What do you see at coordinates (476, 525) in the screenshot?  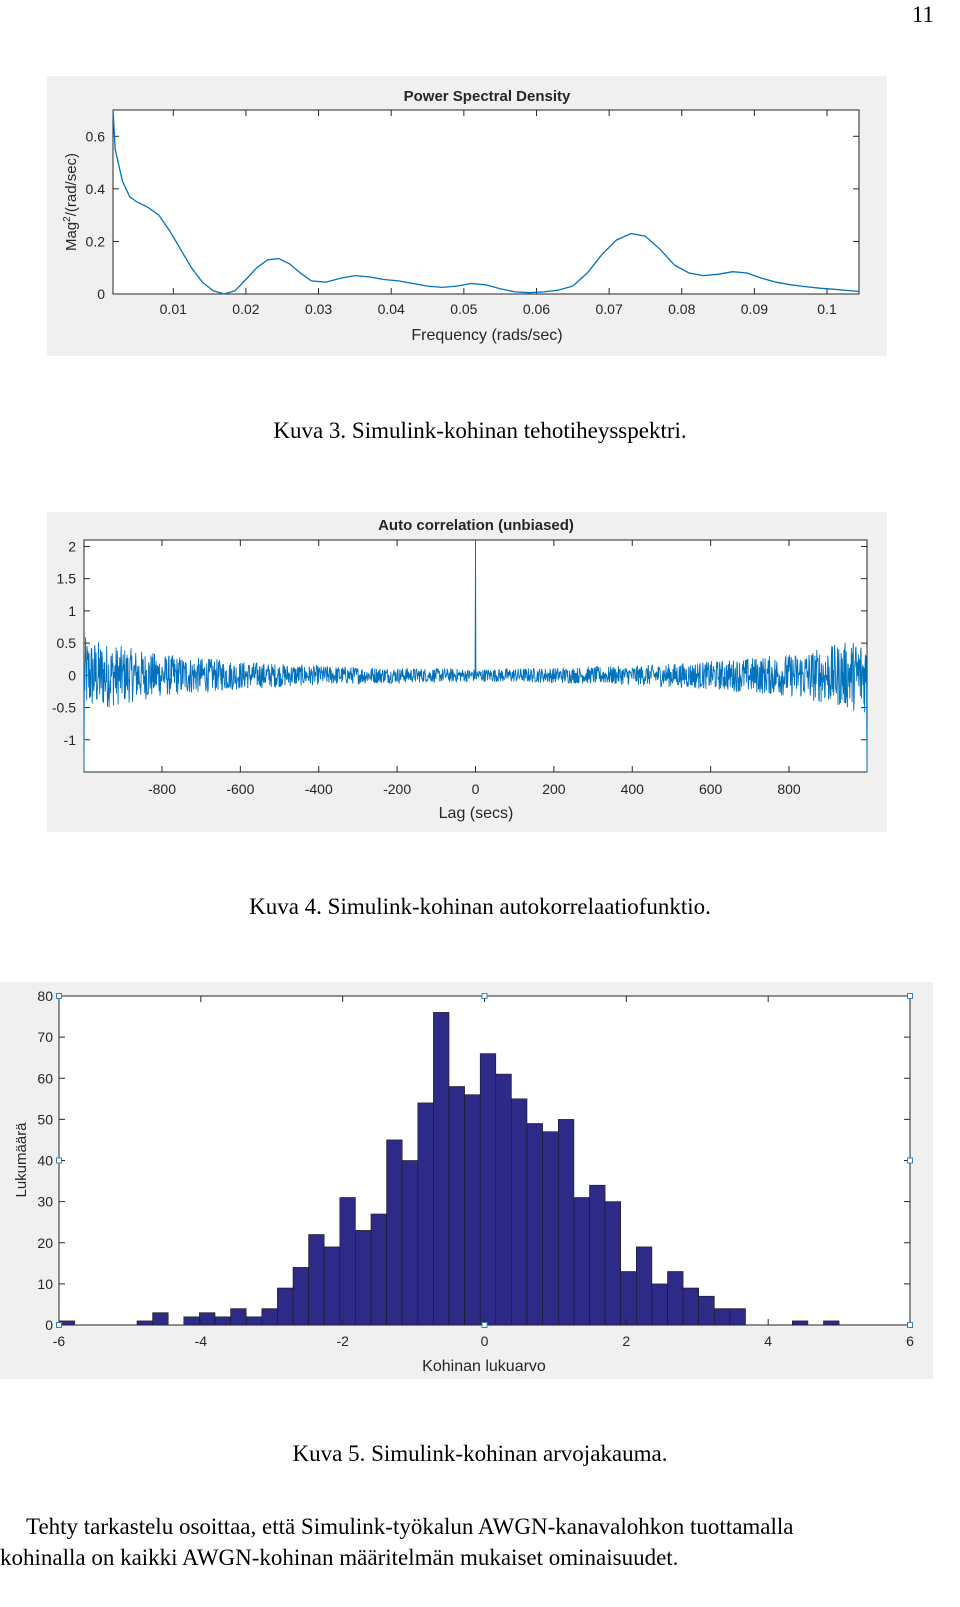 I see `autocorr-title: Auto correlation (unbiased)` at bounding box center [476, 525].